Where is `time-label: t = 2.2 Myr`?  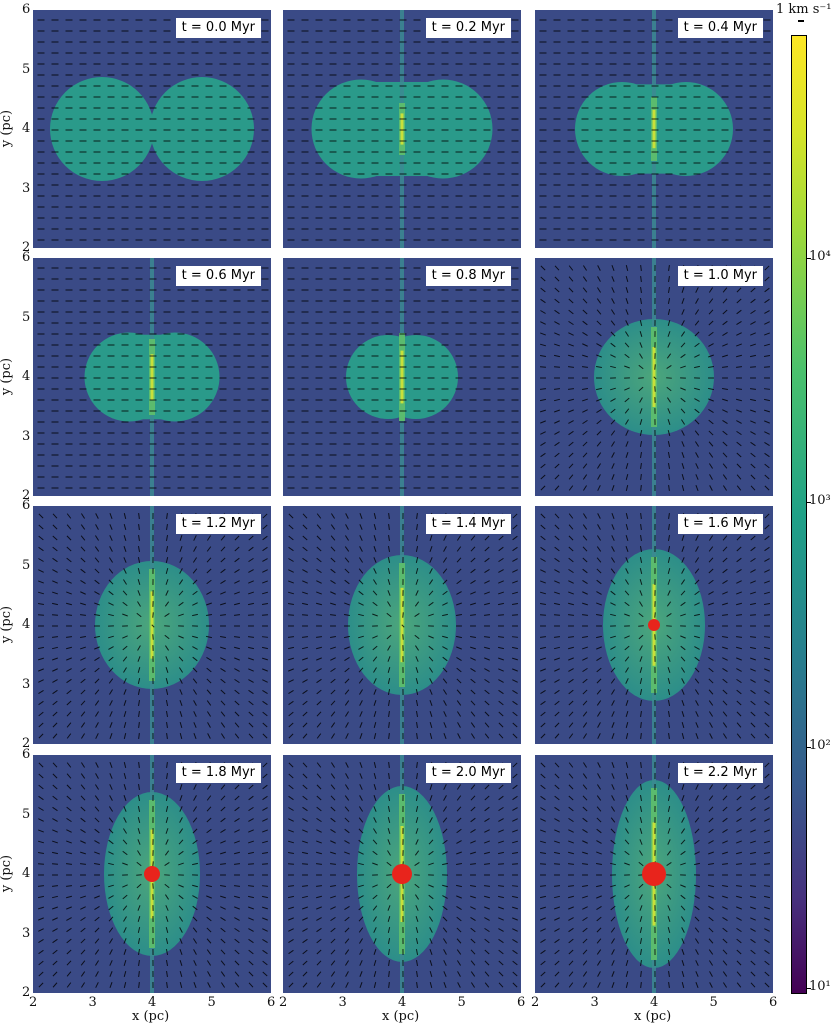 time-label: t = 2.2 Myr is located at coordinates (720, 773).